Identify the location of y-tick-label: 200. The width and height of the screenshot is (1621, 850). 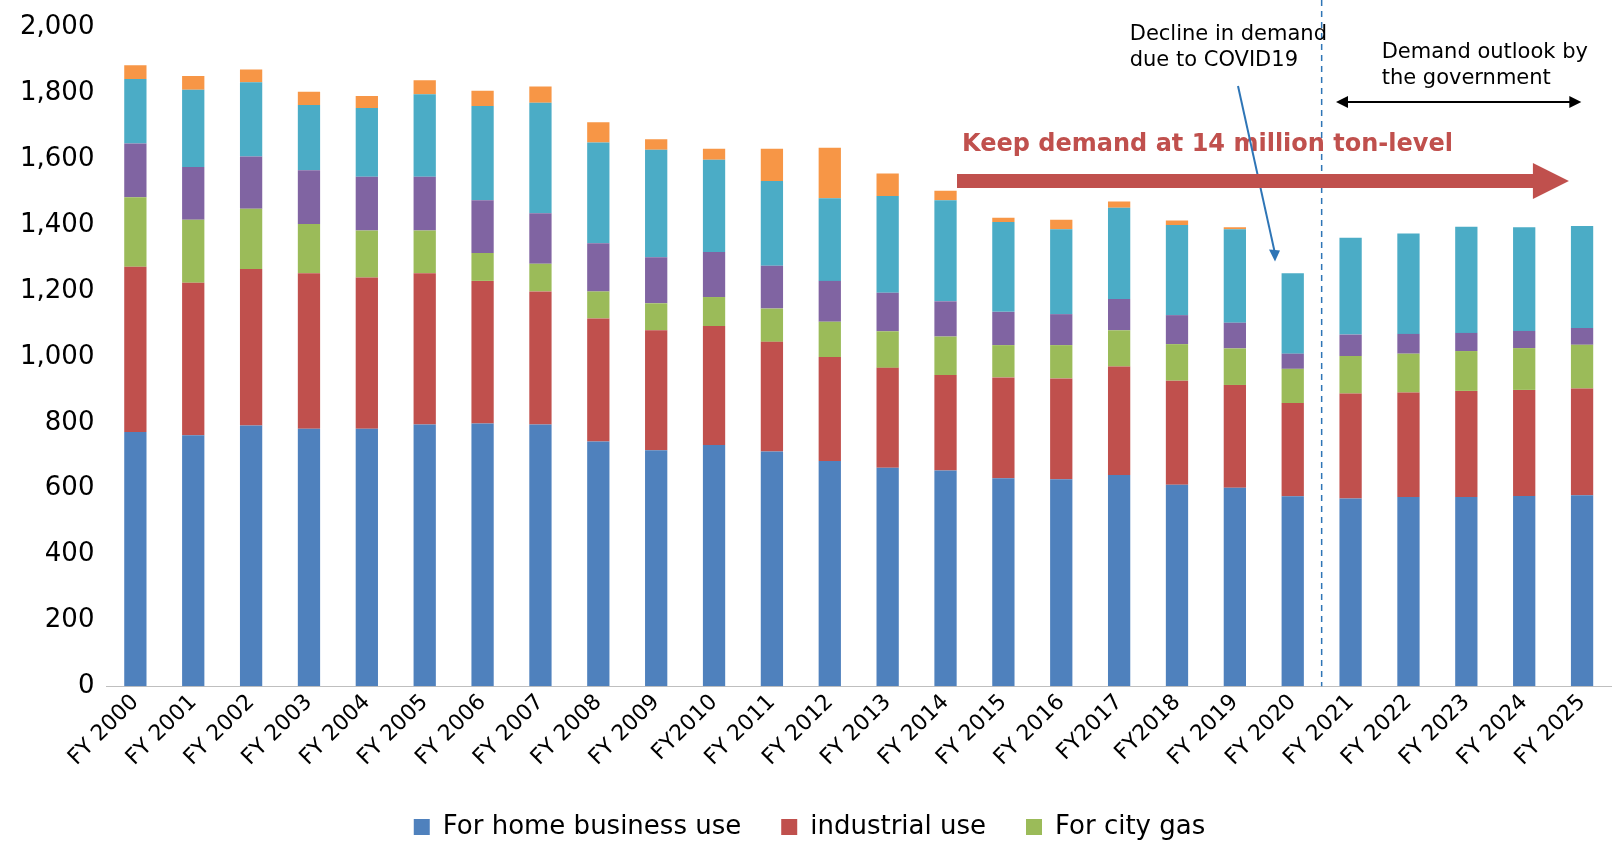
(69, 618).